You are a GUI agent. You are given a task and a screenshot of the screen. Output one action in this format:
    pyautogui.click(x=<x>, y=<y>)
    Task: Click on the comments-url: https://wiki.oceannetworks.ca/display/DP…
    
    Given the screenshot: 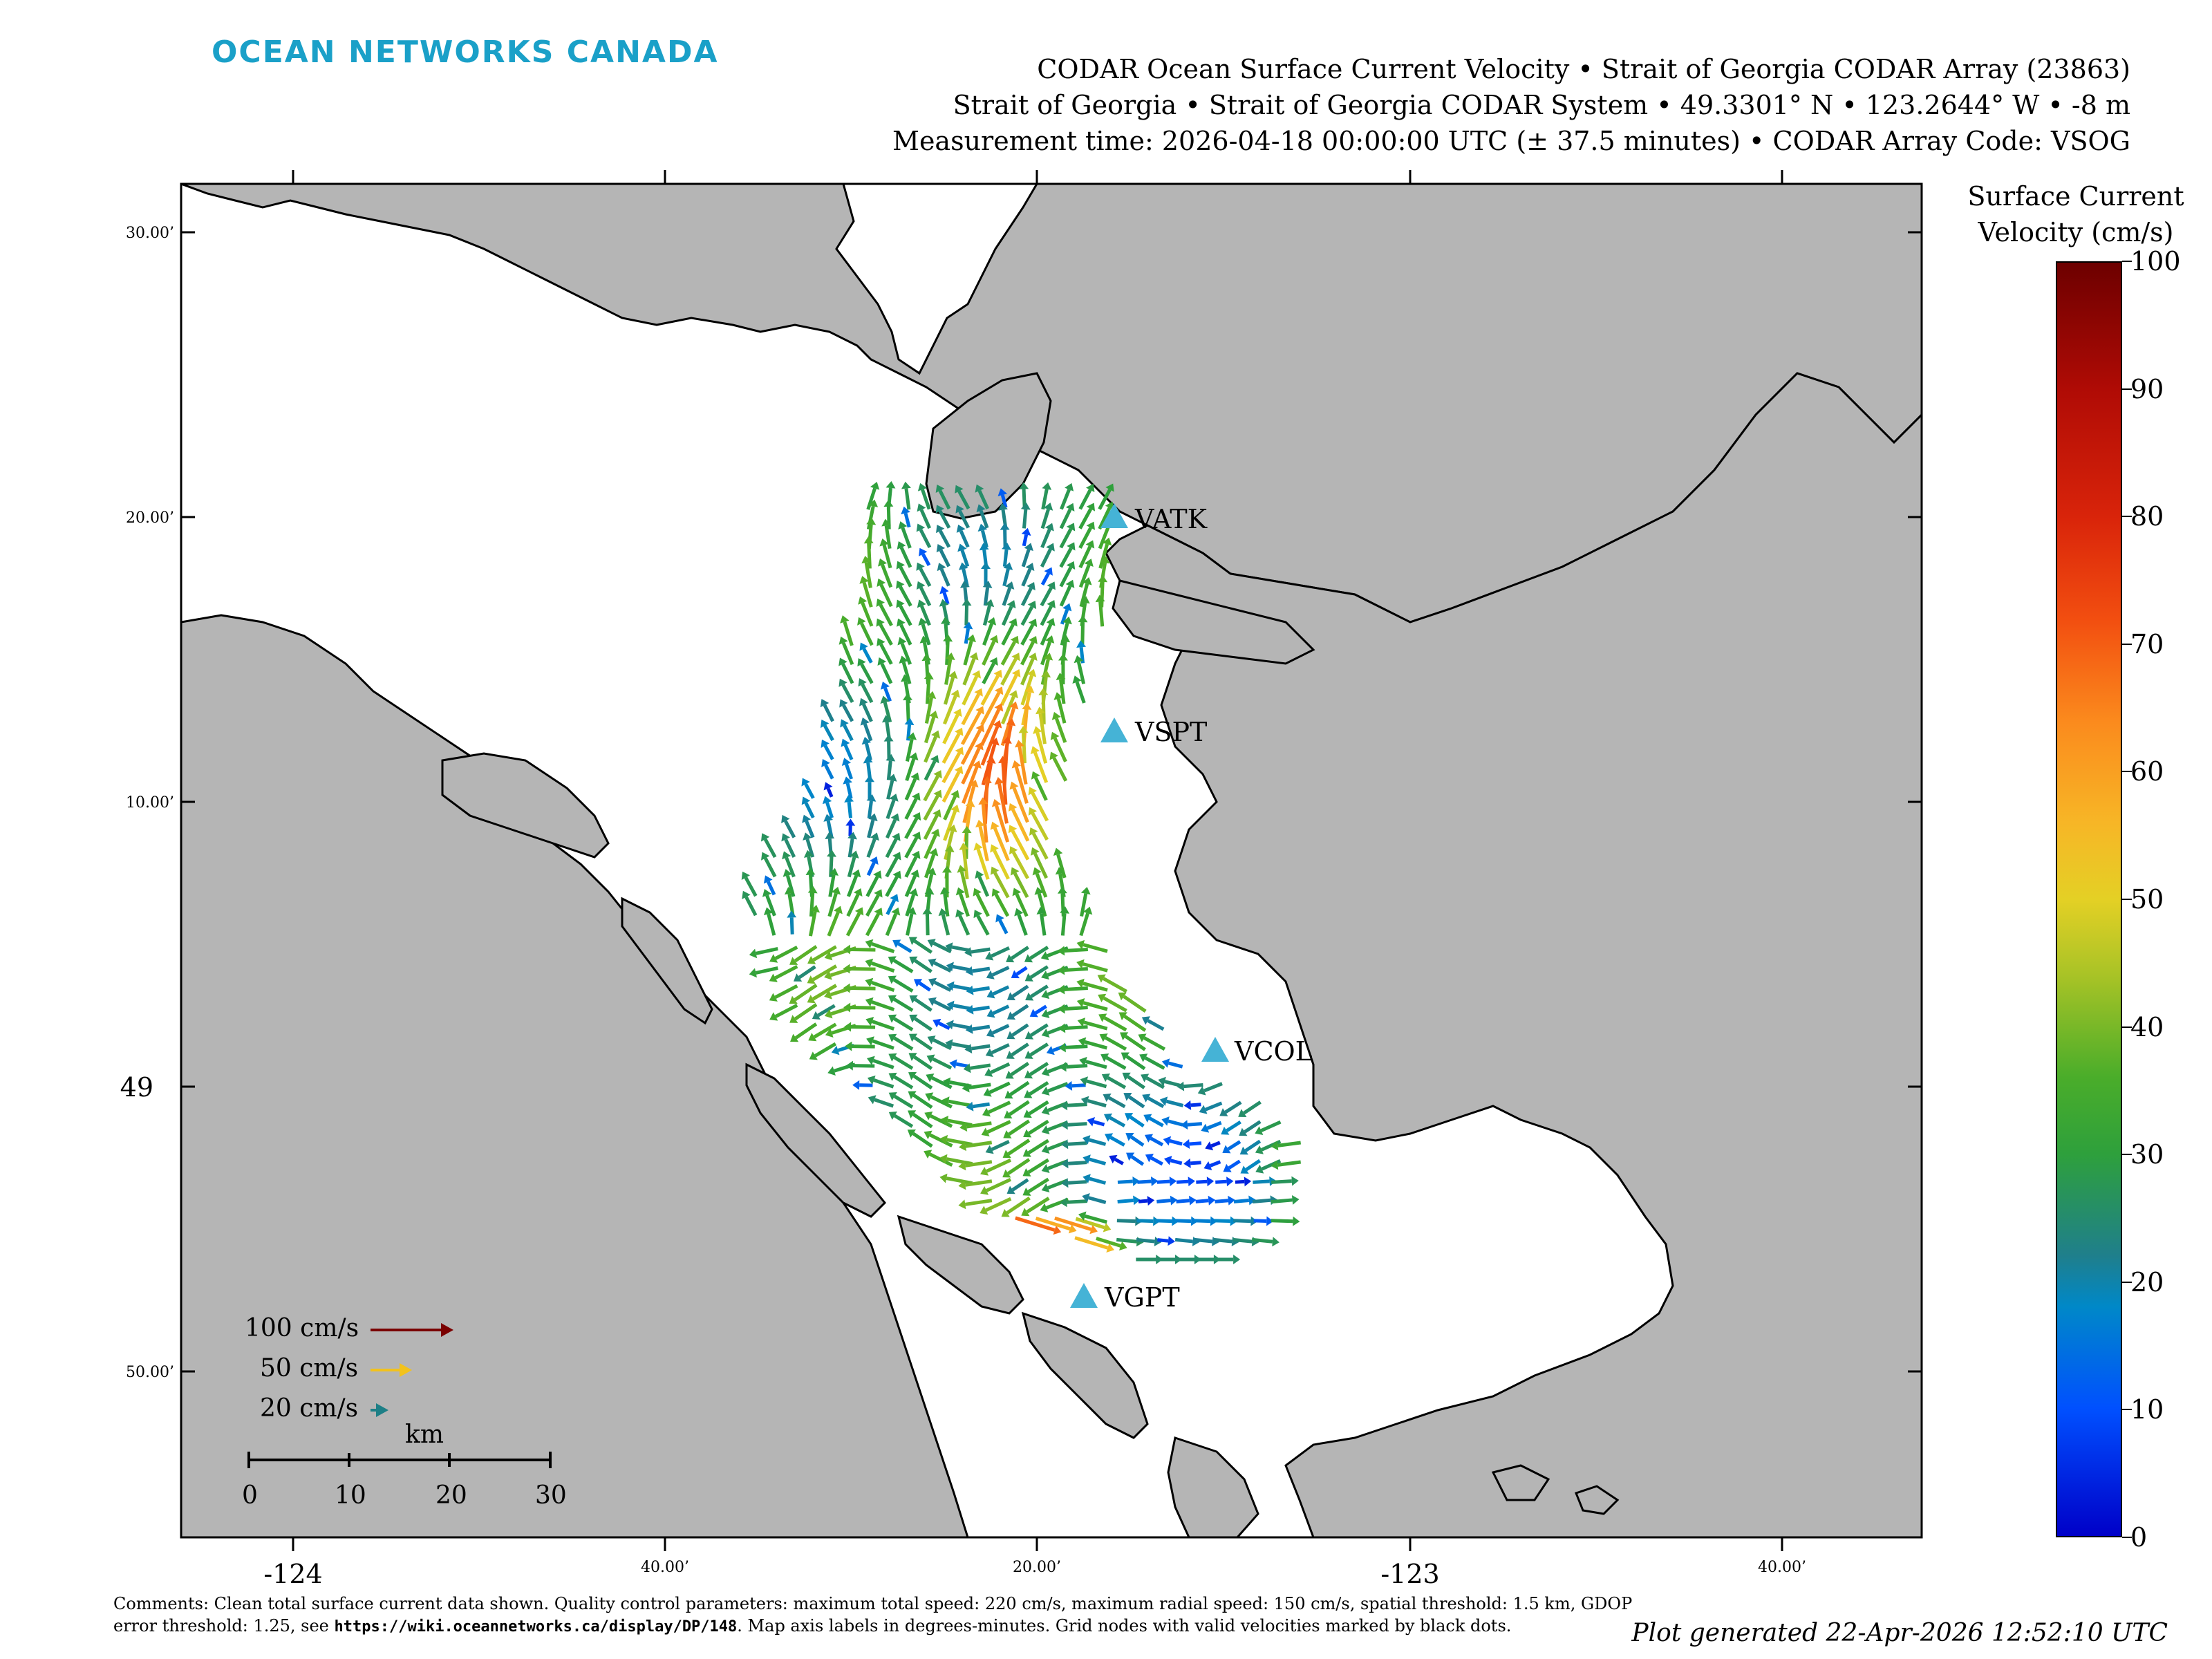 What is the action you would take?
    pyautogui.click(x=536, y=1626)
    